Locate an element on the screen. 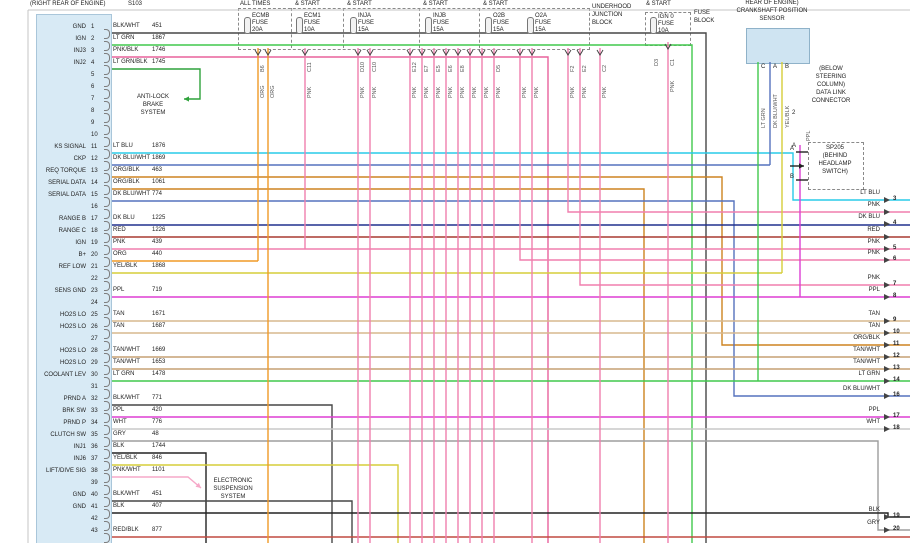 This screenshot has height=543, width=910. circuit-number: 1744 is located at coordinates (159, 446).